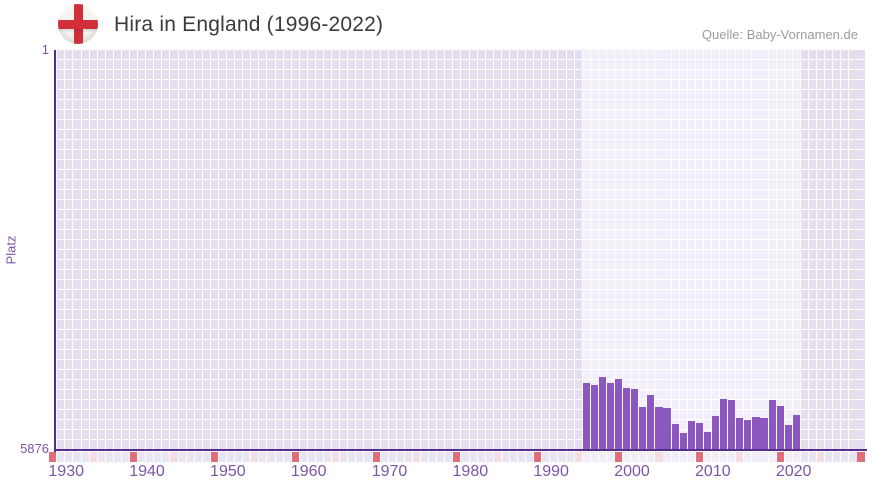 This screenshot has width=873, height=492. What do you see at coordinates (659, 428) in the screenshot?
I see `bar-2005` at bounding box center [659, 428].